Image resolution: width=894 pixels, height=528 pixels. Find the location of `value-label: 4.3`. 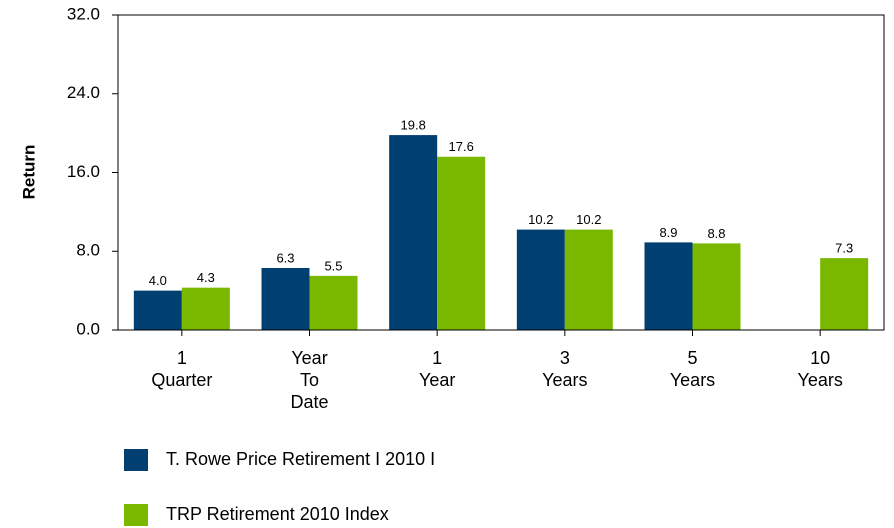

value-label: 4.3 is located at coordinates (206, 277).